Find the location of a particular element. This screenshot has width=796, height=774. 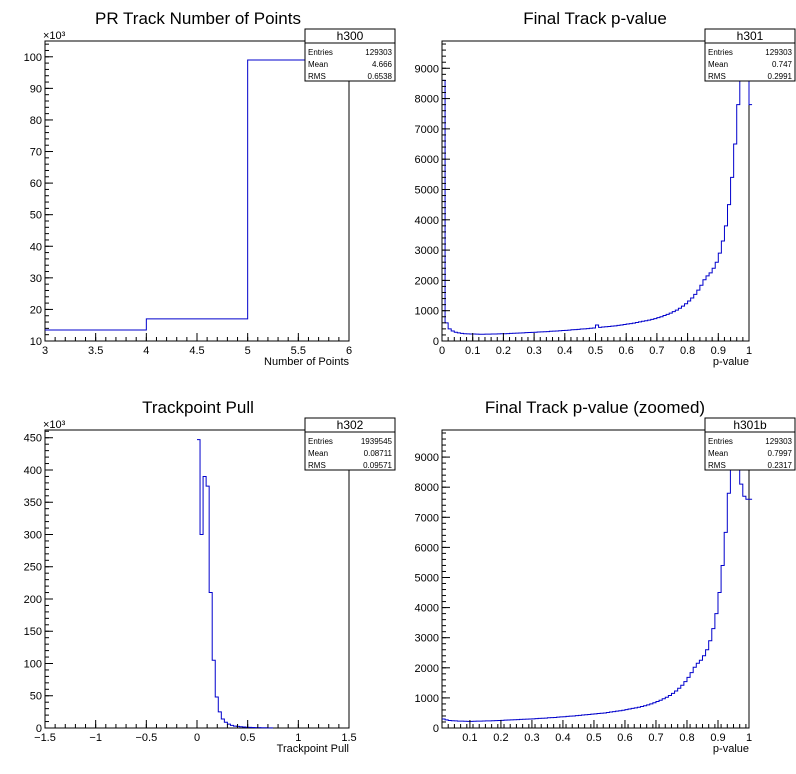

y-tick-label: 300 is located at coordinates (33, 535).